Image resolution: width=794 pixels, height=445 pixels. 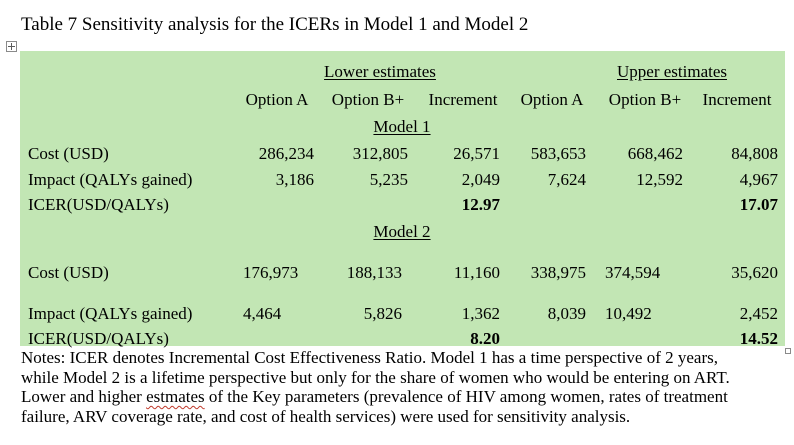 What do you see at coordinates (286, 153) in the screenshot?
I see `table-cell: 286,234` at bounding box center [286, 153].